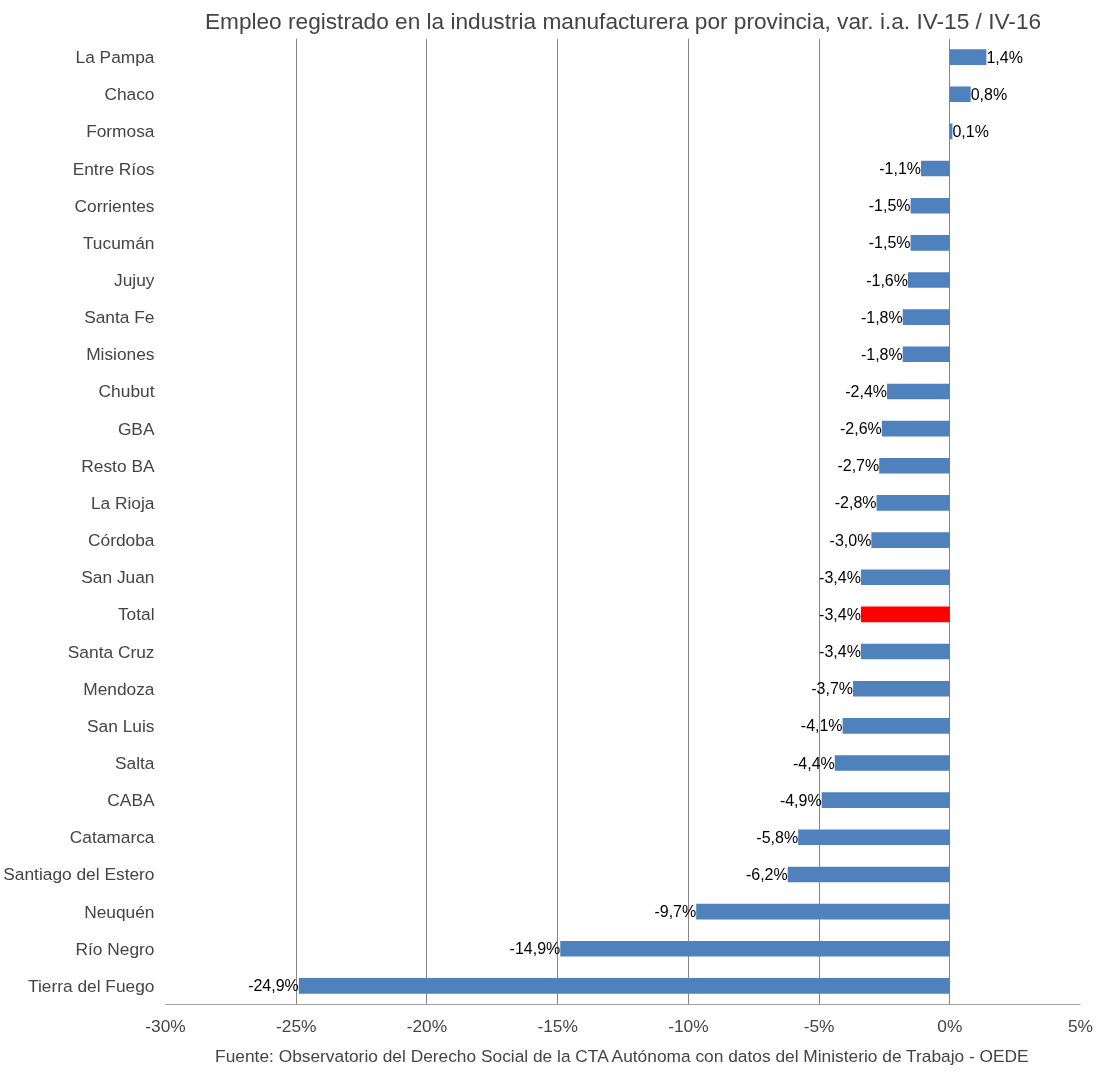 This screenshot has height=1077, width=1118. What do you see at coordinates (136, 614) in the screenshot?
I see `y-tick-label: Total` at bounding box center [136, 614].